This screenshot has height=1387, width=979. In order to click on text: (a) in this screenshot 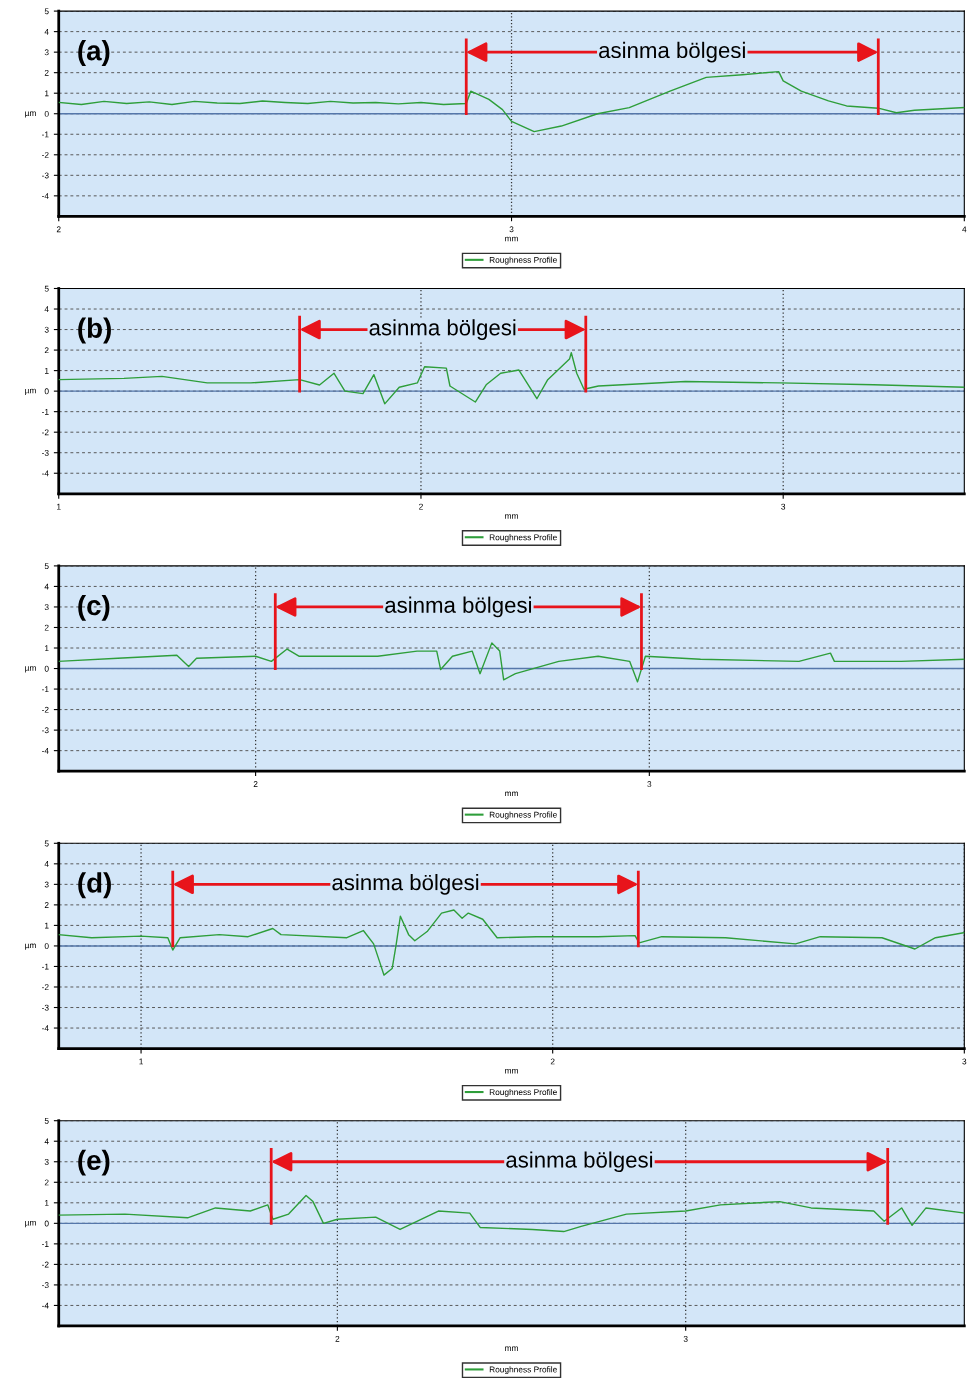, I will do `click(94, 53)`.